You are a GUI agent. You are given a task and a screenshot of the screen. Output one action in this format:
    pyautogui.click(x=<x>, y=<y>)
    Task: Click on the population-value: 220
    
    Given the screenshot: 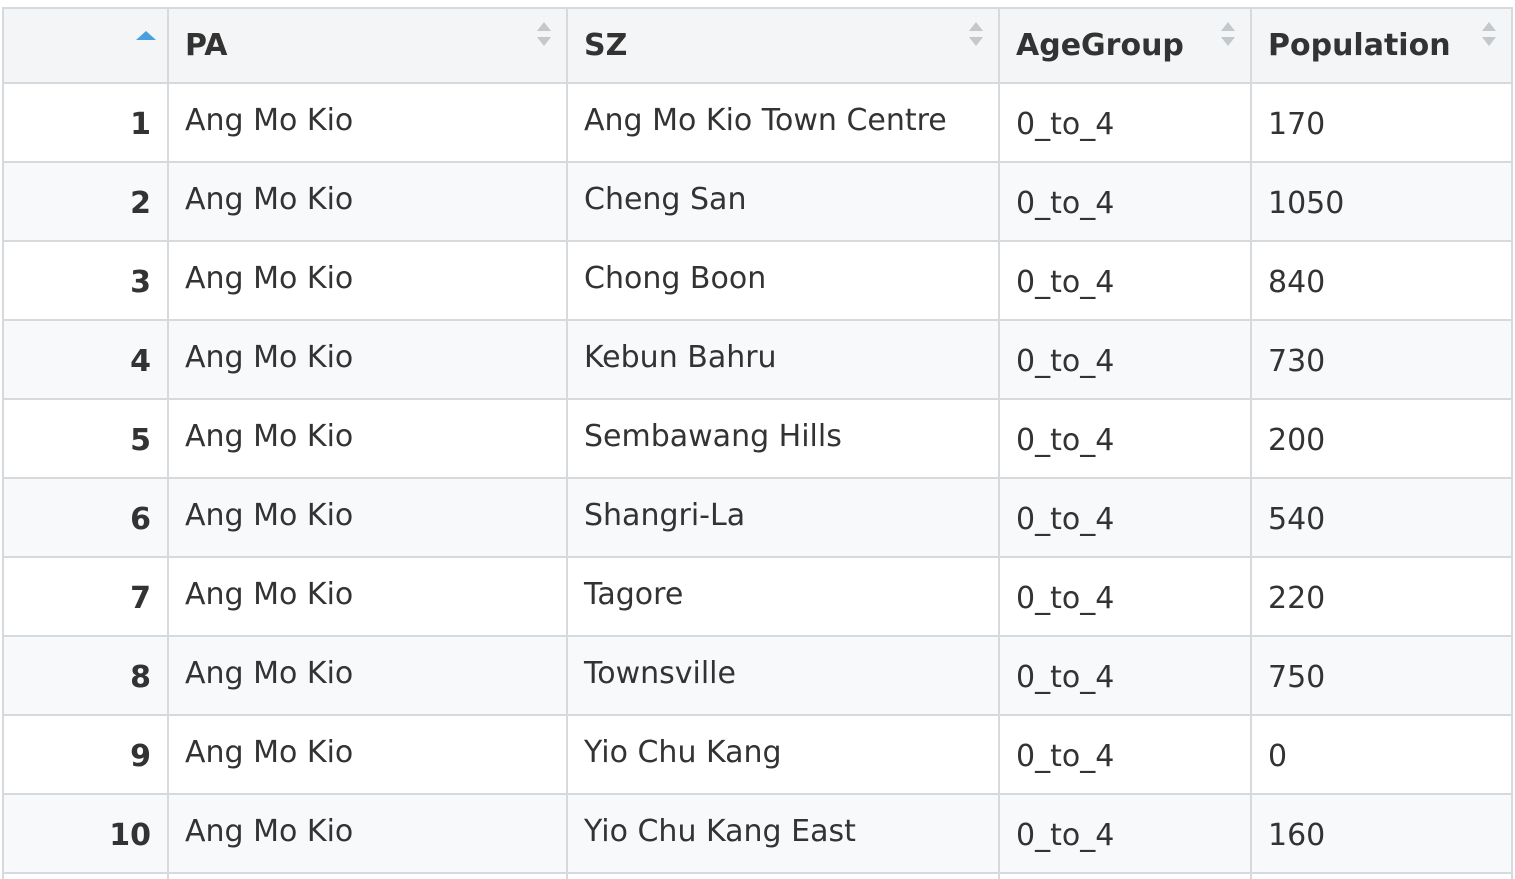 What is the action you would take?
    pyautogui.click(x=1297, y=598)
    